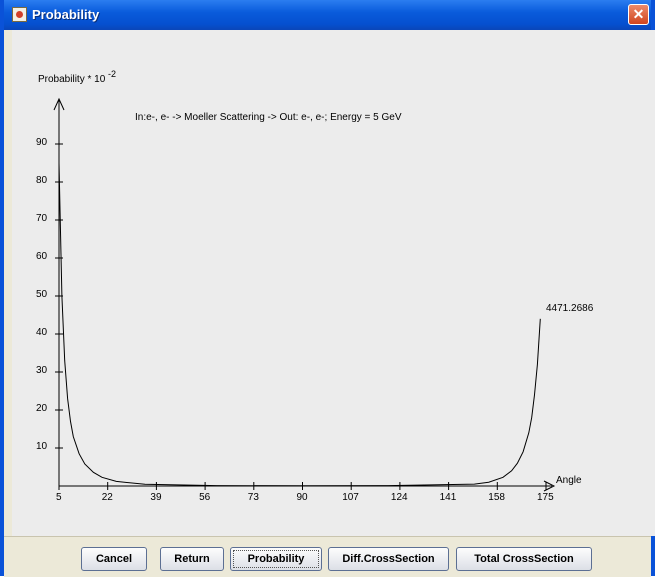 The height and width of the screenshot is (577, 655). I want to click on window-title: Probability, so click(66, 14).